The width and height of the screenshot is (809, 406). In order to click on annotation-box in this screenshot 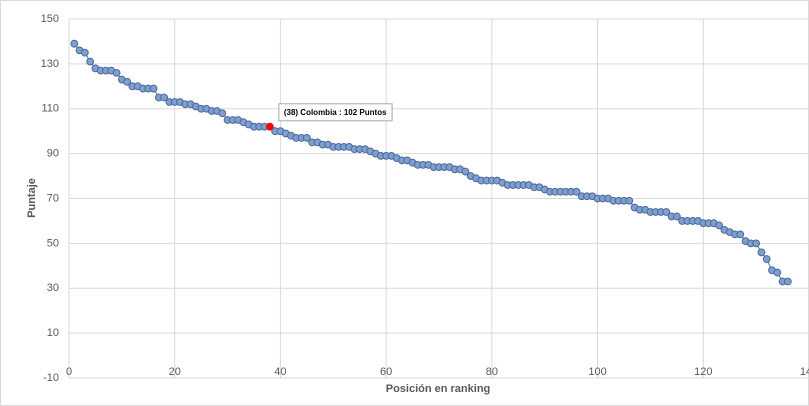, I will do `click(335, 112)`.